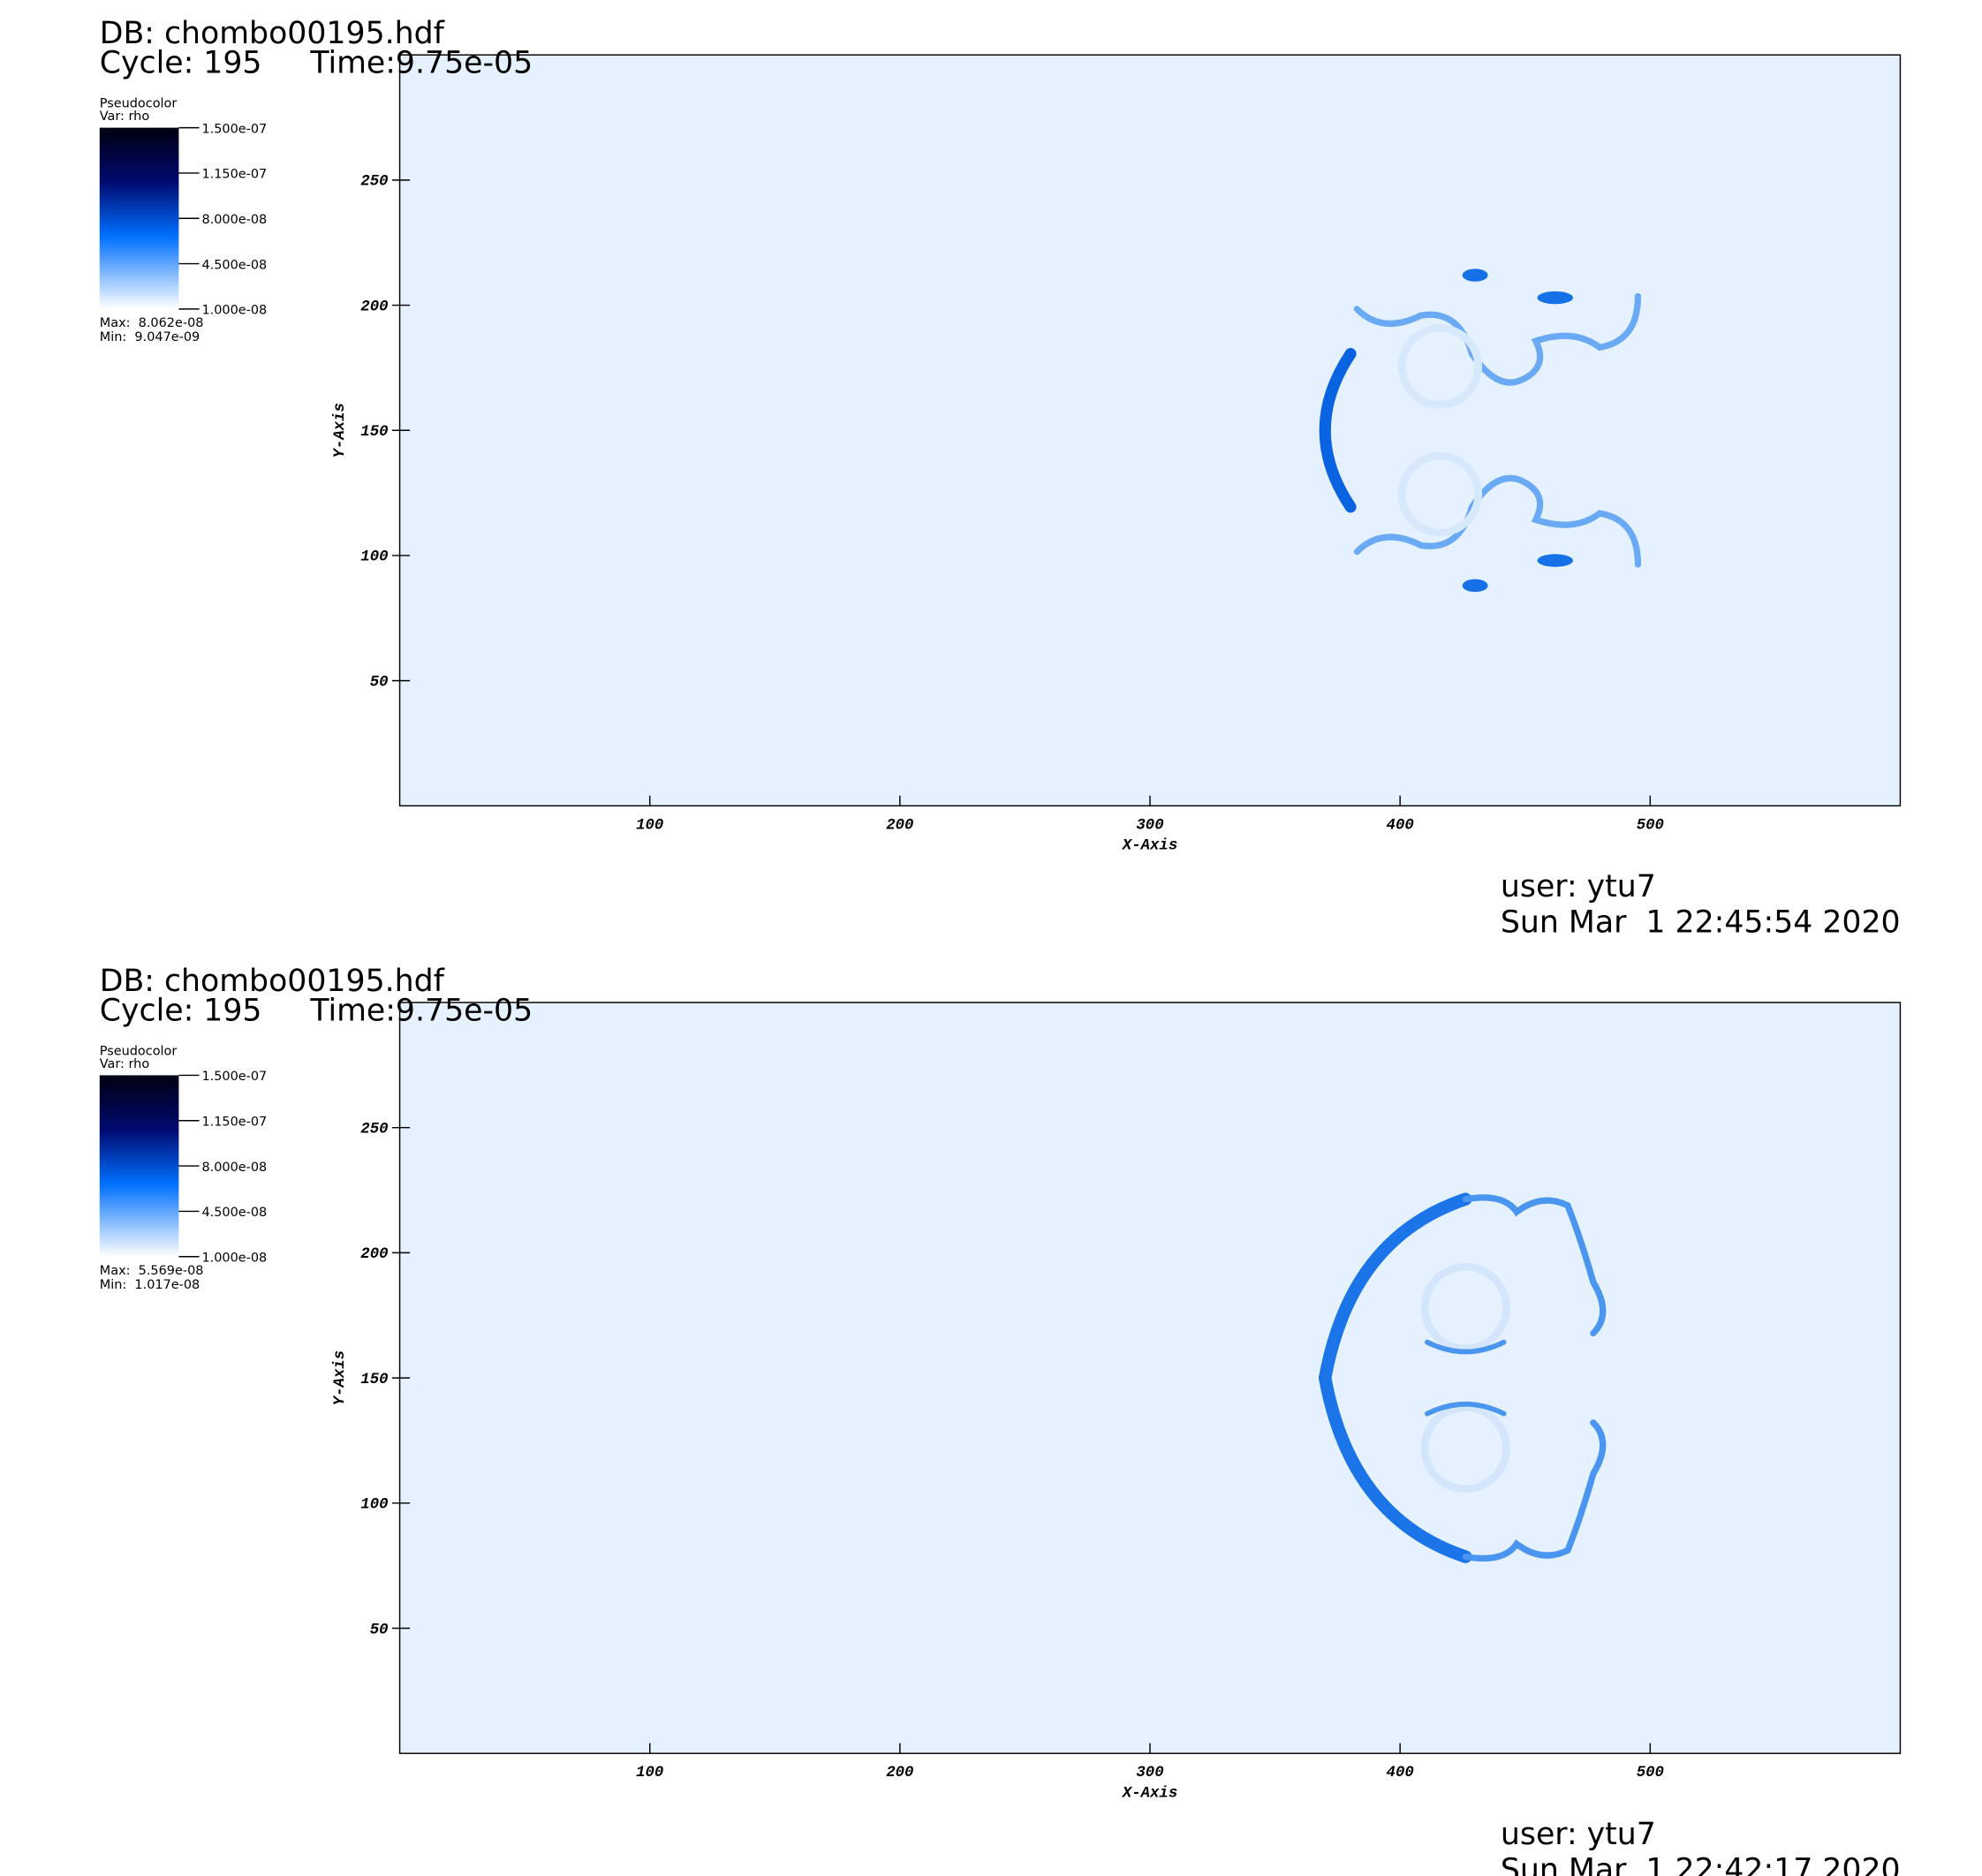 Image resolution: width=1982 pixels, height=1876 pixels. I want to click on date: Sun Mar 1 22:45:54 2020, so click(1701, 922).